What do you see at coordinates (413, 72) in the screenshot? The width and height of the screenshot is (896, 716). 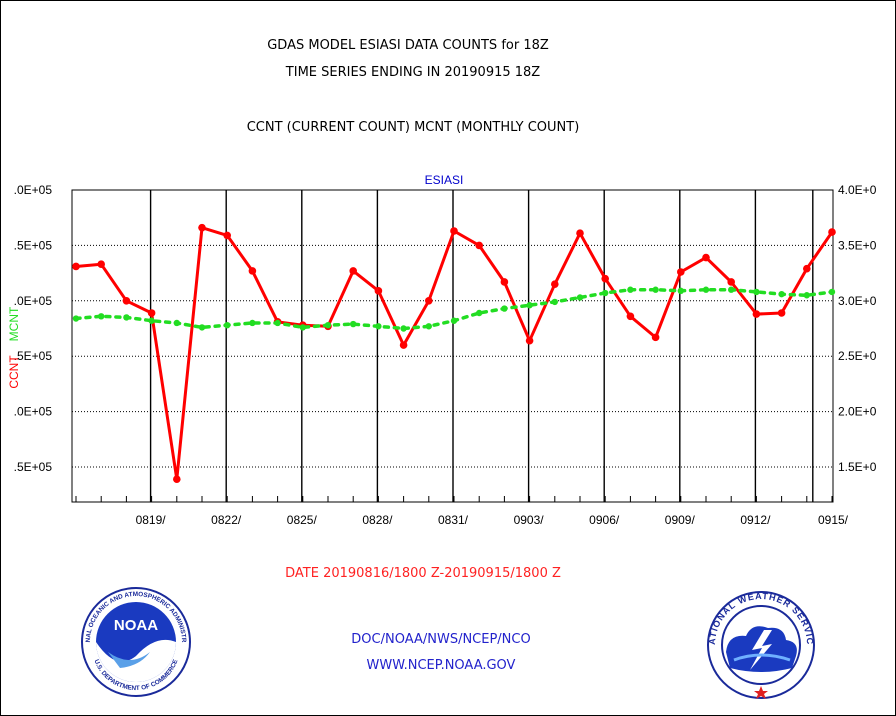 I see `chart-title-line2: TIME SERIES ENDING IN 20190915 18Z` at bounding box center [413, 72].